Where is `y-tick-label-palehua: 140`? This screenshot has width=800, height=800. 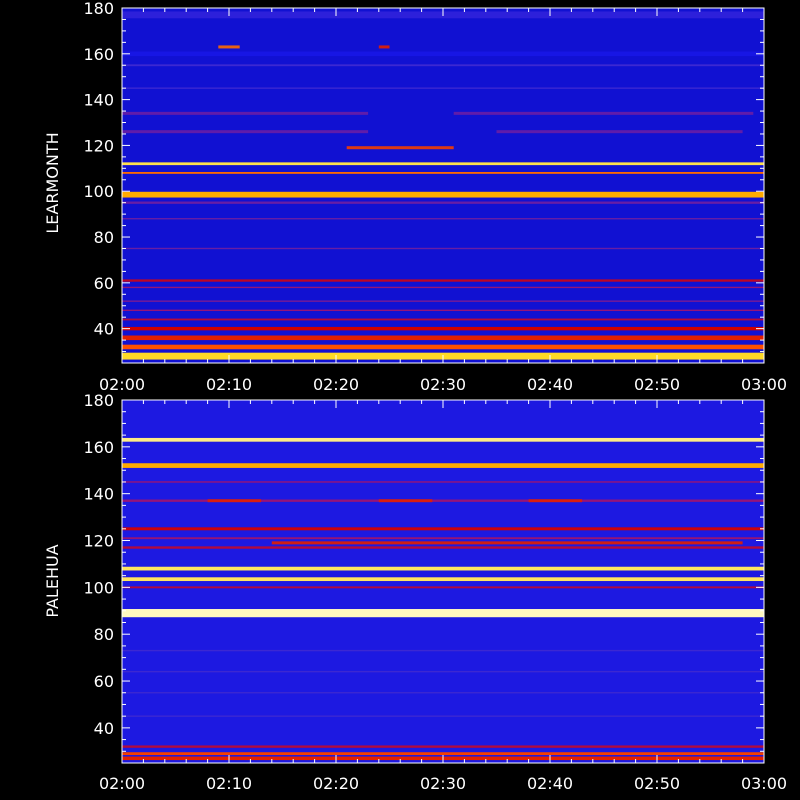
y-tick-label-palehua: 140 is located at coordinates (98, 494).